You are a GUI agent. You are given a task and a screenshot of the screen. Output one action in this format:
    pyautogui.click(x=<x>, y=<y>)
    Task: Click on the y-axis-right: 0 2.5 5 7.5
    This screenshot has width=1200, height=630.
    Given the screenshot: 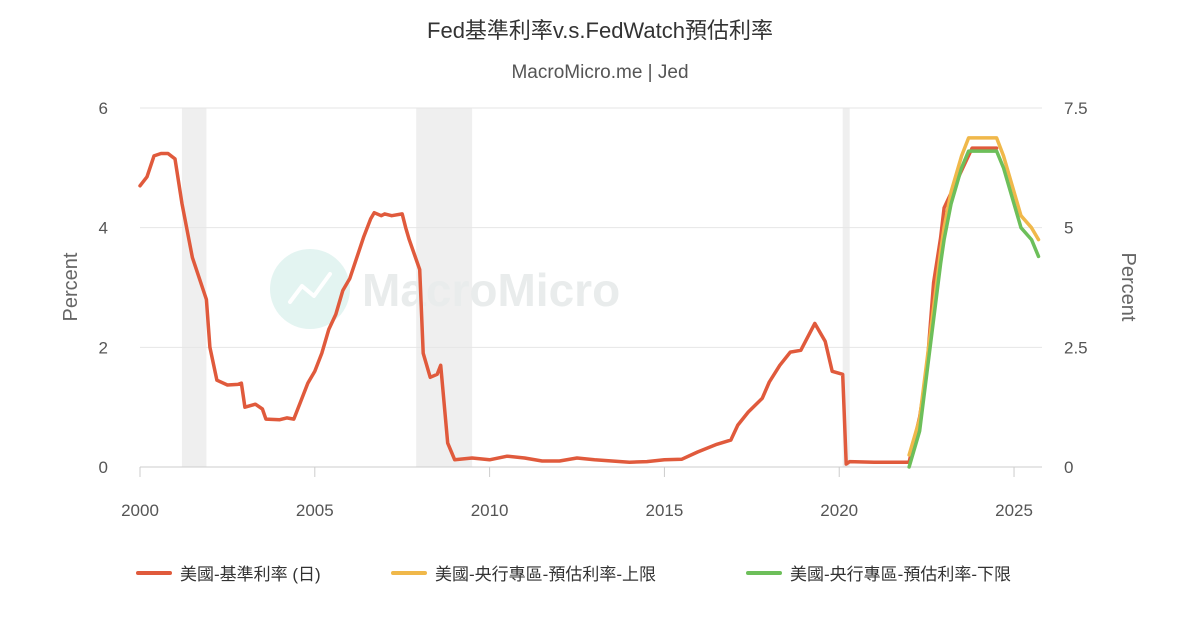 What is the action you would take?
    pyautogui.click(x=1076, y=288)
    